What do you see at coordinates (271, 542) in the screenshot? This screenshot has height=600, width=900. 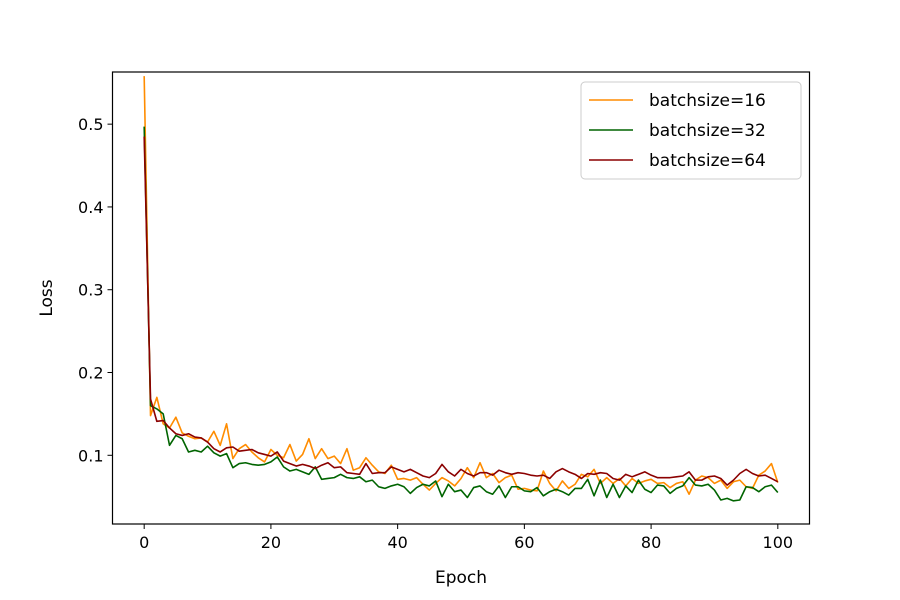 I see `x-tick-label: 20` at bounding box center [271, 542].